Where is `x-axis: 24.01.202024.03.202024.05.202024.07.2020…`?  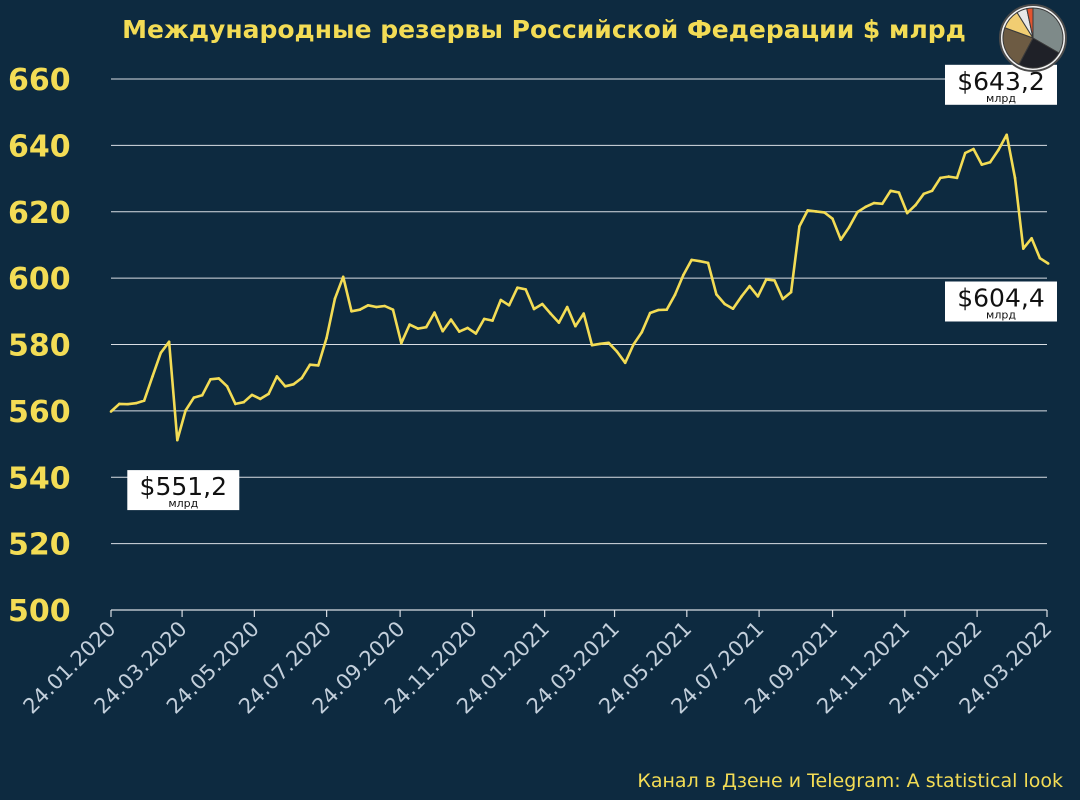
x-axis: 24.01.202024.03.202024.05.202024.07.2020… is located at coordinates (538, 664).